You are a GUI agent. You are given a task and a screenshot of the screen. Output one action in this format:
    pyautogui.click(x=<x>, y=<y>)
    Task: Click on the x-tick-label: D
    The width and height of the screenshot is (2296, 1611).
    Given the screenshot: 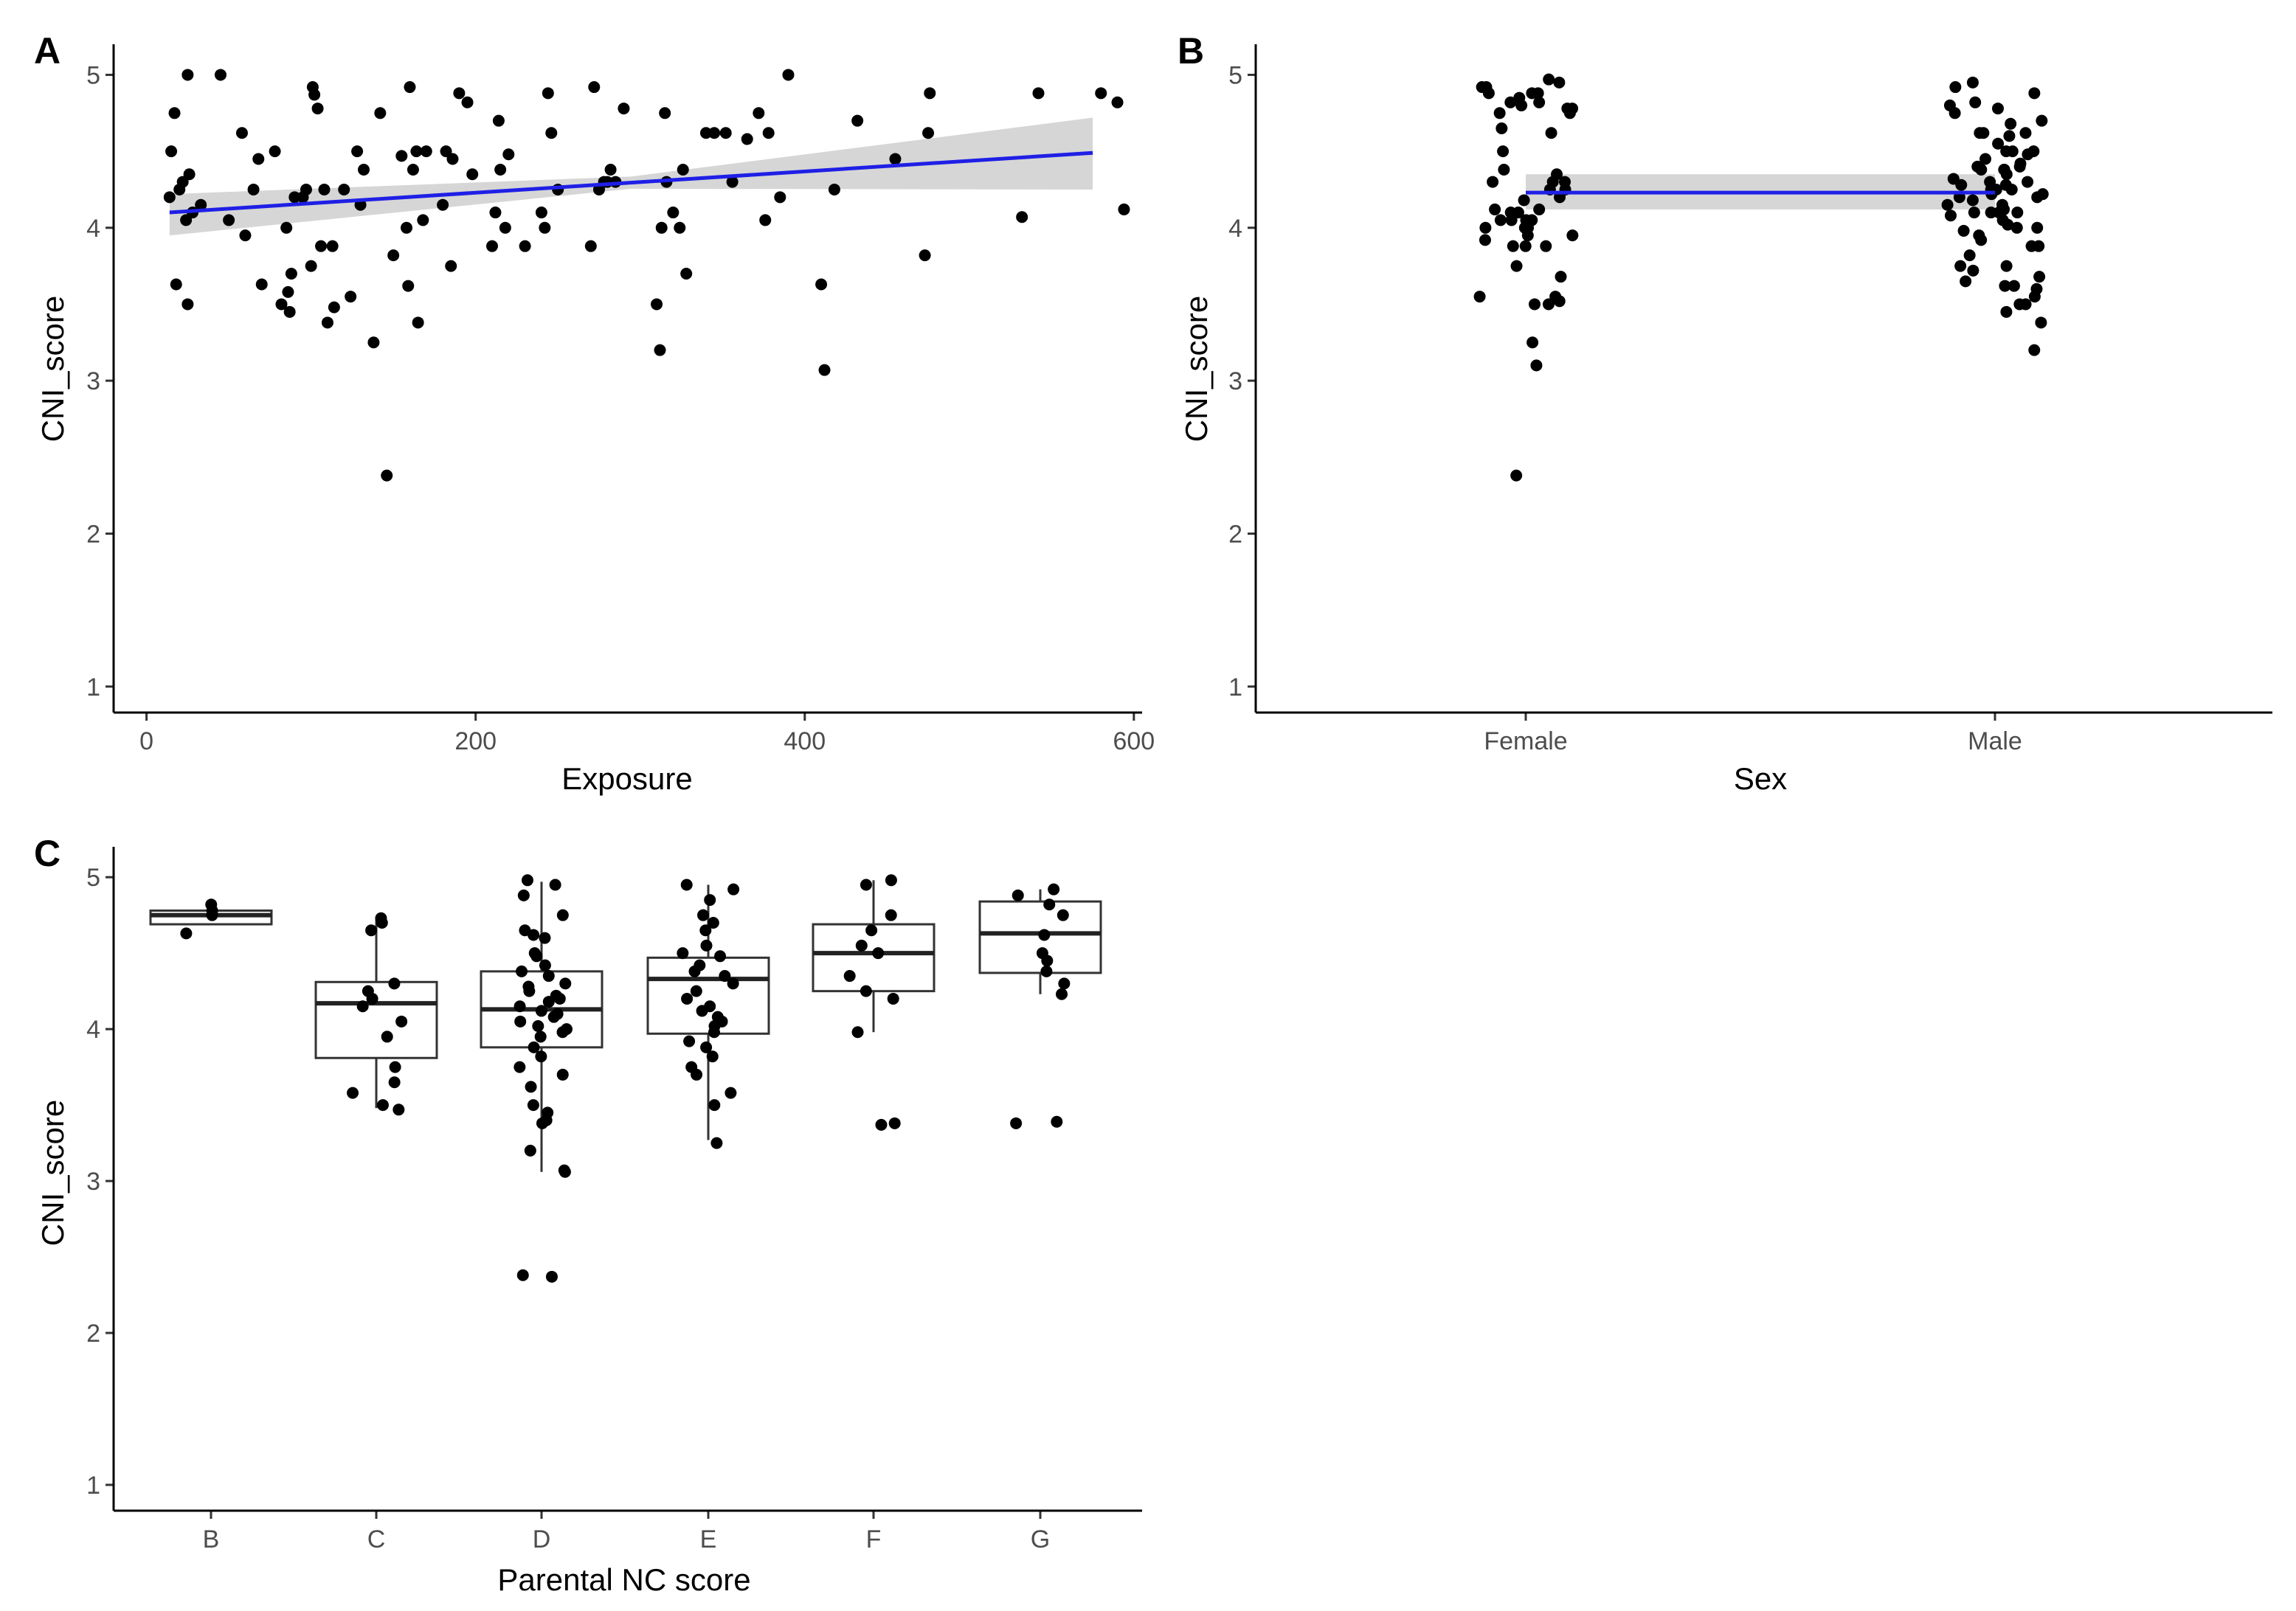 What is the action you would take?
    pyautogui.click(x=542, y=1539)
    